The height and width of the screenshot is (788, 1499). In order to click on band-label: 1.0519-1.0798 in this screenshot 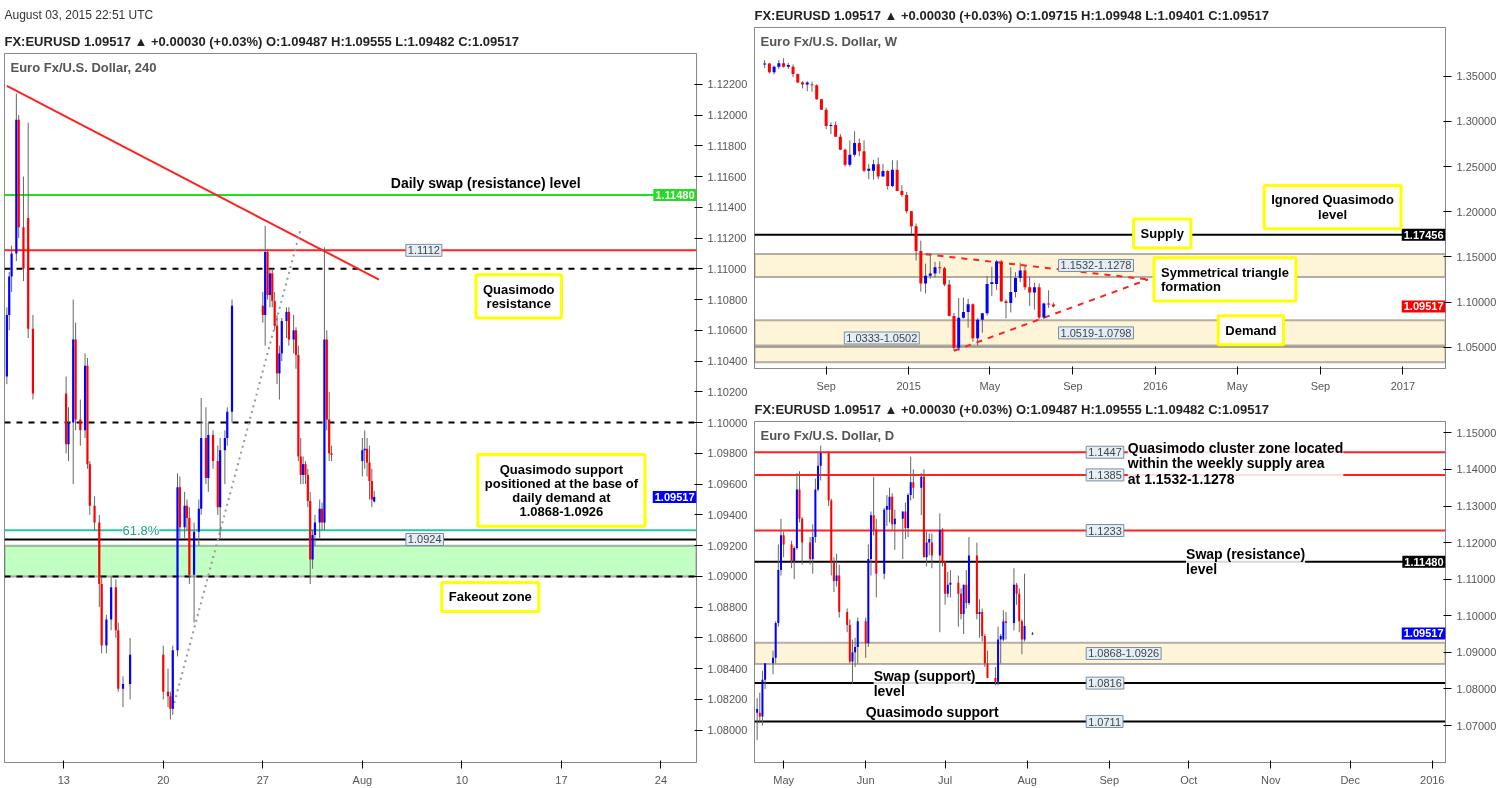, I will do `click(1096, 332)`.